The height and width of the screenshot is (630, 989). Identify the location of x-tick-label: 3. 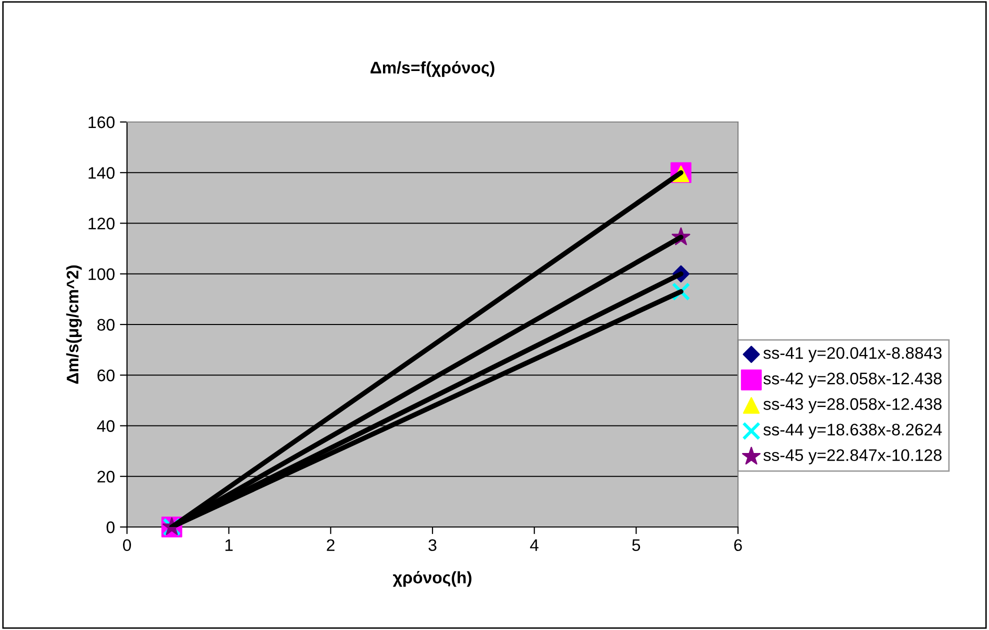
(432, 545).